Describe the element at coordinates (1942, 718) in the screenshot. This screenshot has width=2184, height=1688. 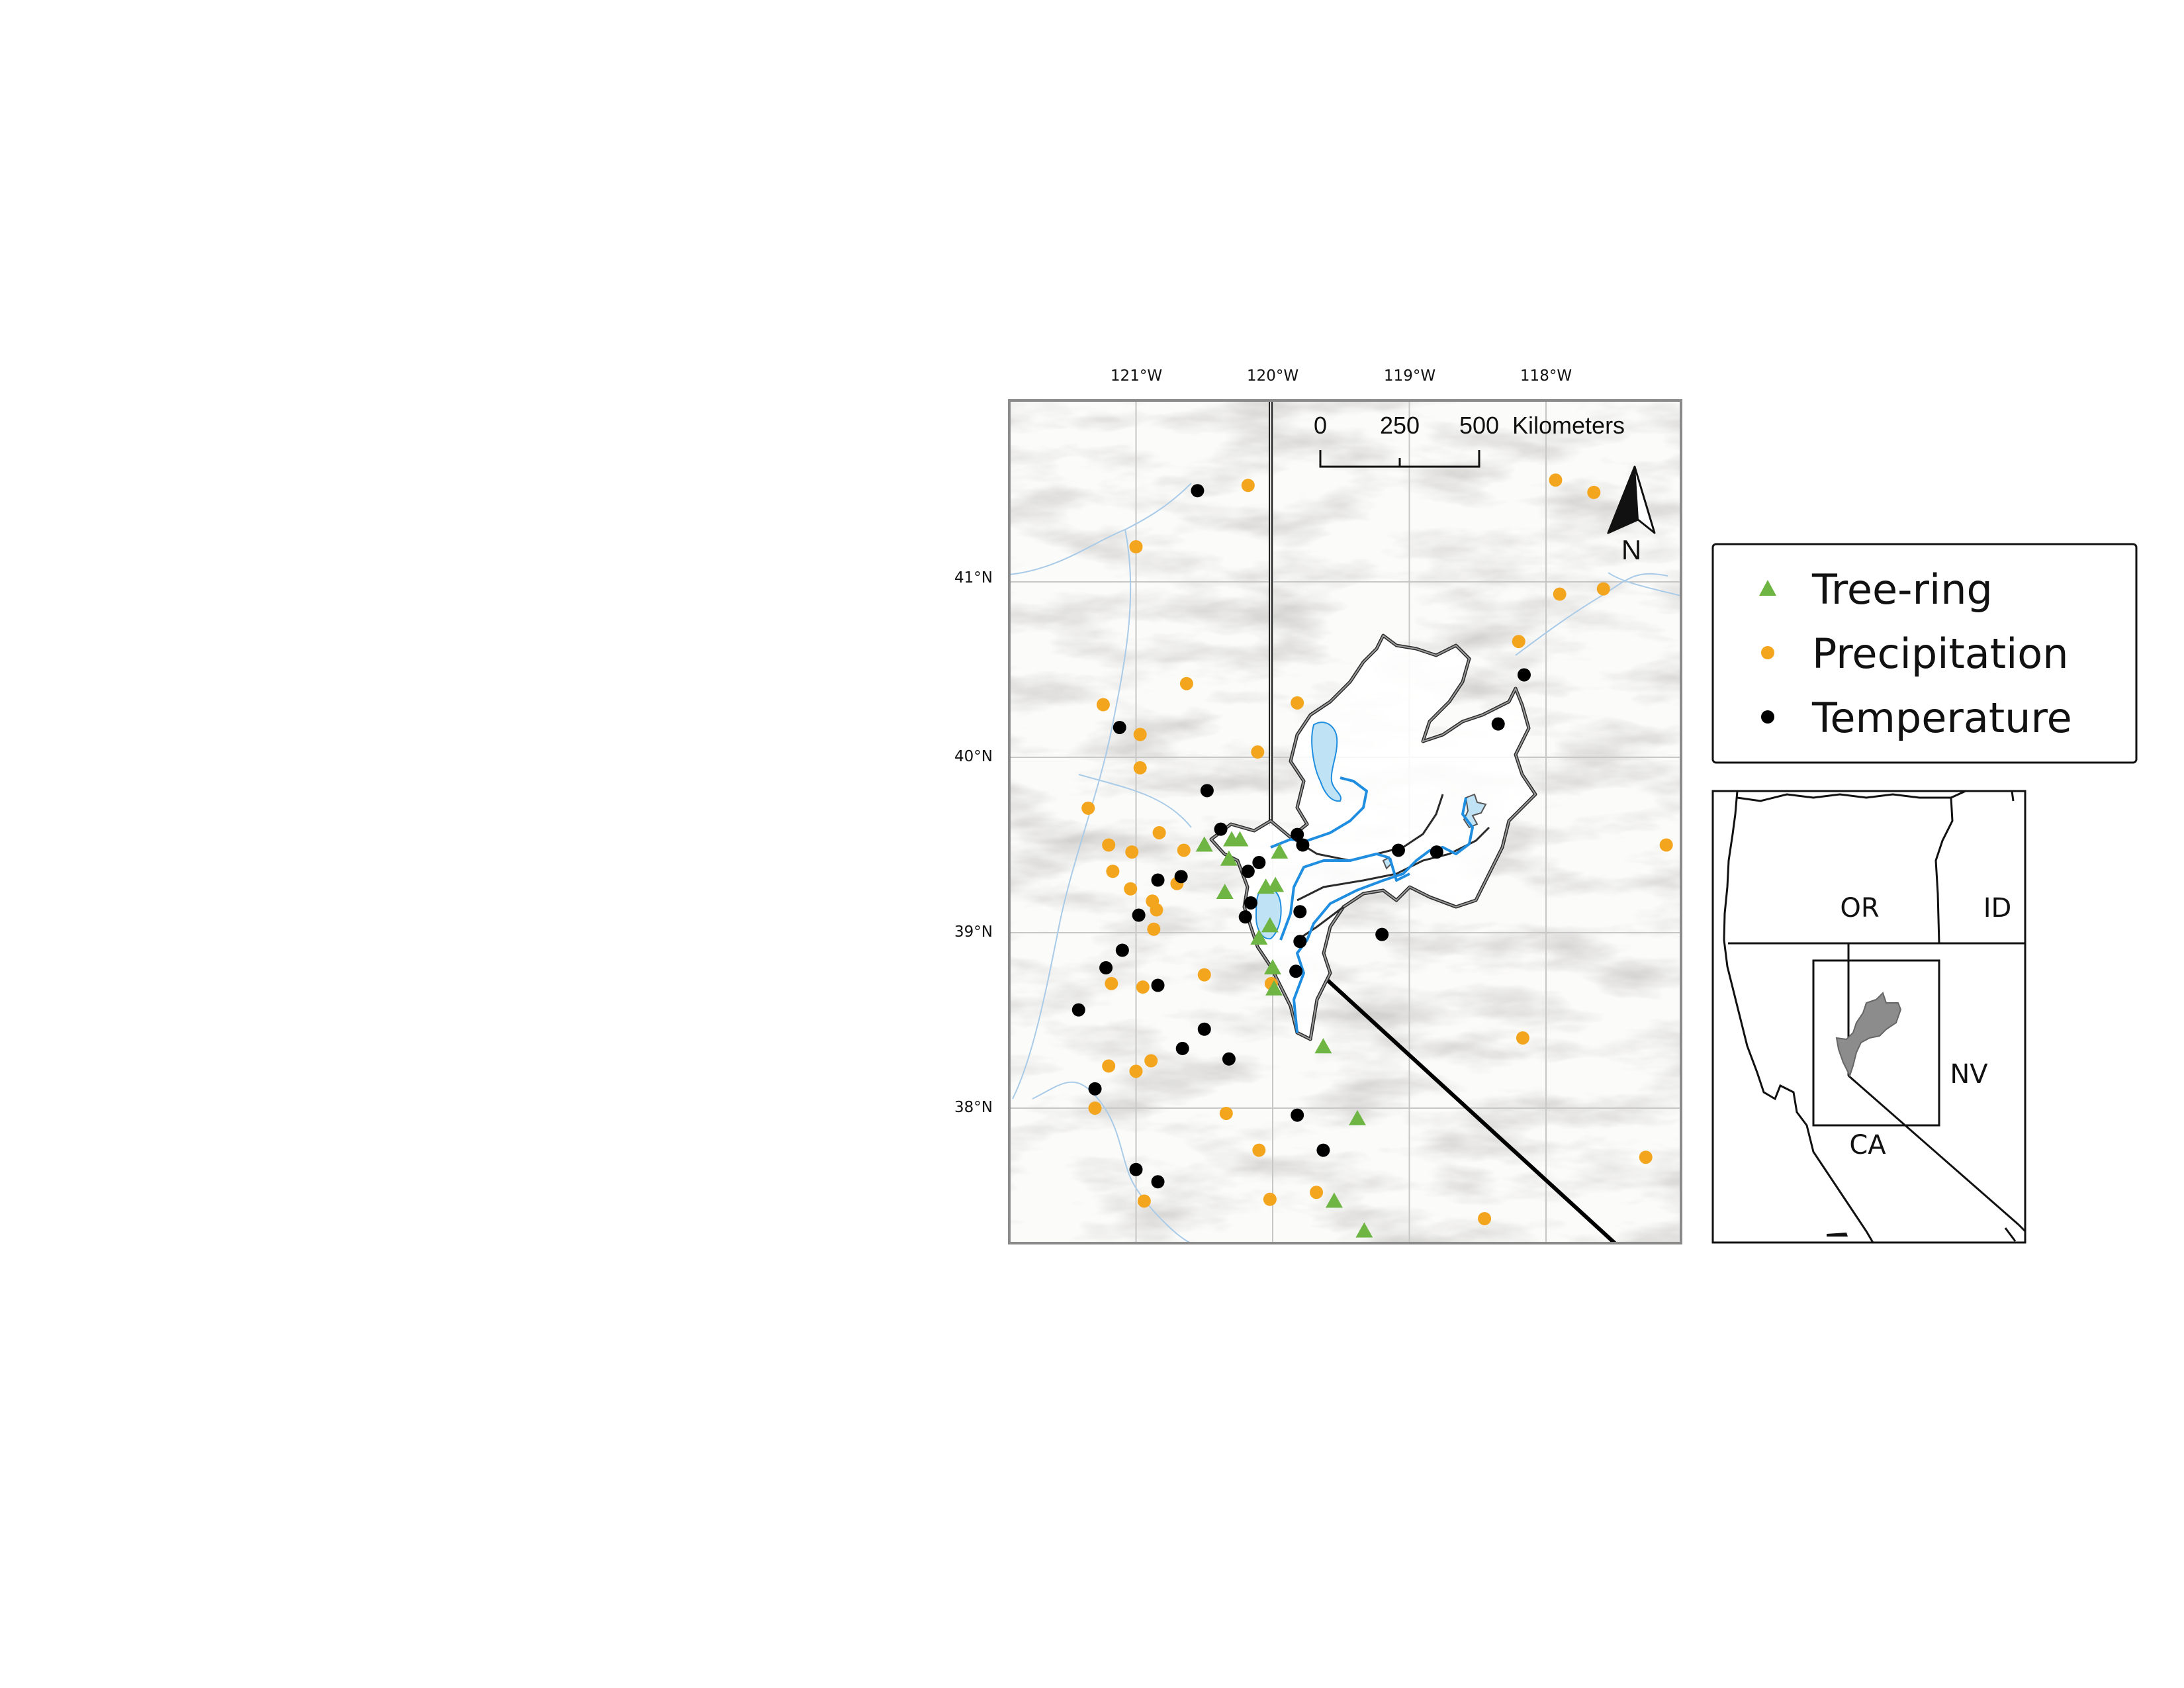
I see `legend-label-temperature: Temperature` at that location.